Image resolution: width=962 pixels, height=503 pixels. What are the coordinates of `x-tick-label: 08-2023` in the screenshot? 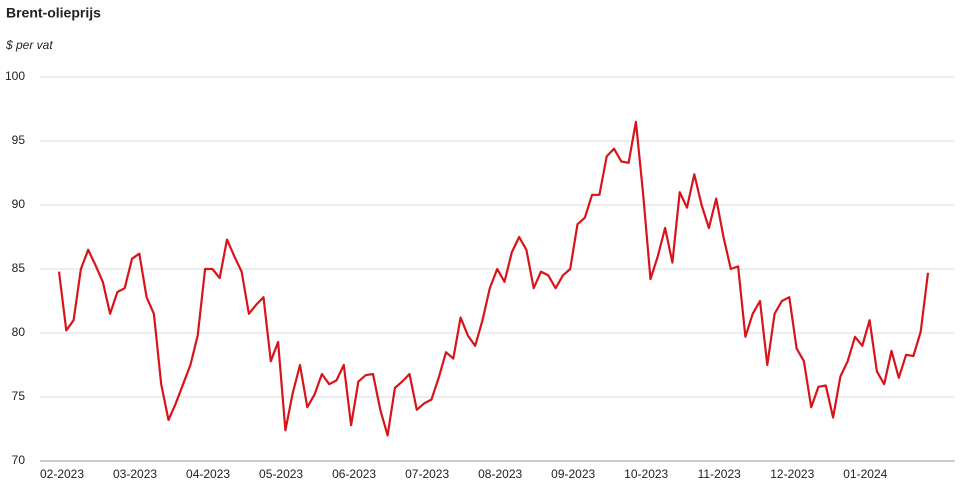 It's located at (500, 474).